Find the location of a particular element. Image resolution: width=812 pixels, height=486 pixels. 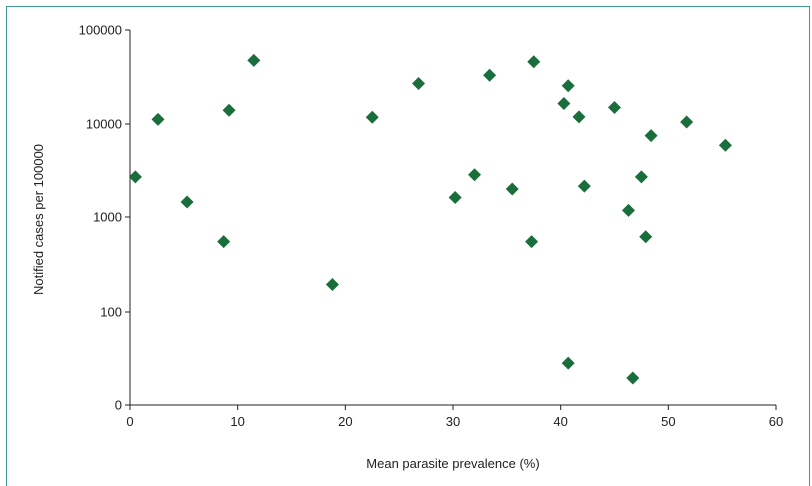

x-tick-label: 60 is located at coordinates (776, 421).